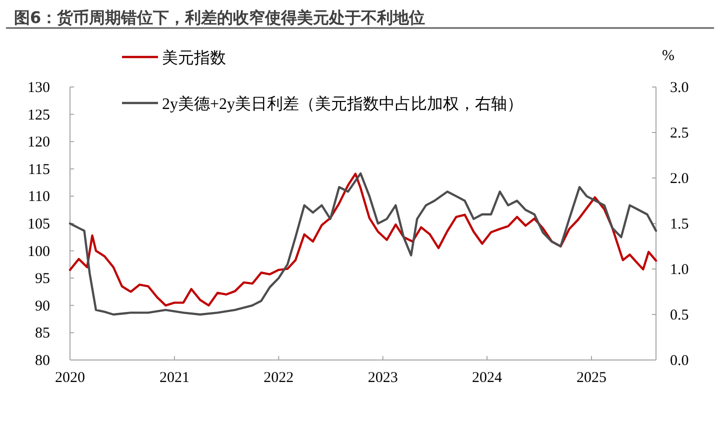 The height and width of the screenshot is (432, 720). Describe the element at coordinates (39, 88) in the screenshot. I see `y-tick-label: 130` at that location.